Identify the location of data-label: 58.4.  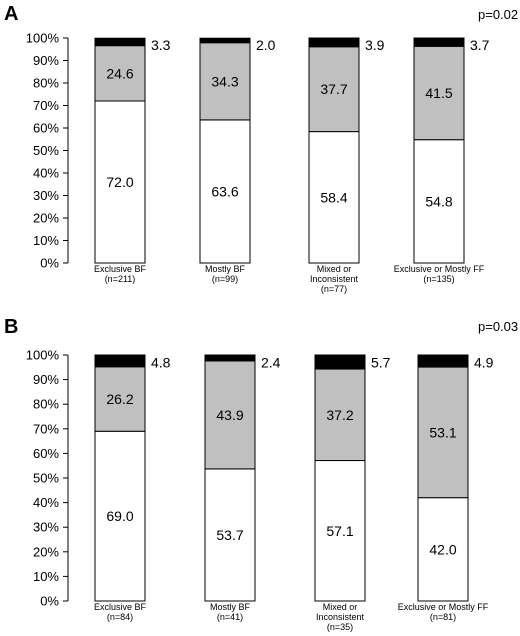
(333, 197).